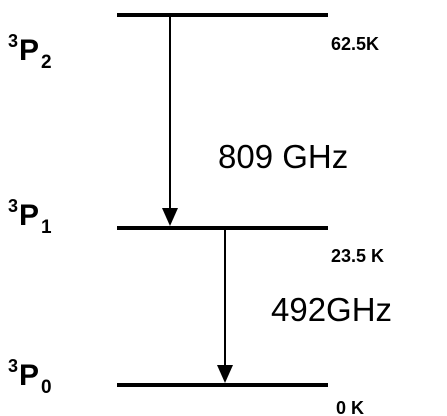 This screenshot has width=447, height=416. I want to click on transition-label: 809 GHz, so click(283, 156).